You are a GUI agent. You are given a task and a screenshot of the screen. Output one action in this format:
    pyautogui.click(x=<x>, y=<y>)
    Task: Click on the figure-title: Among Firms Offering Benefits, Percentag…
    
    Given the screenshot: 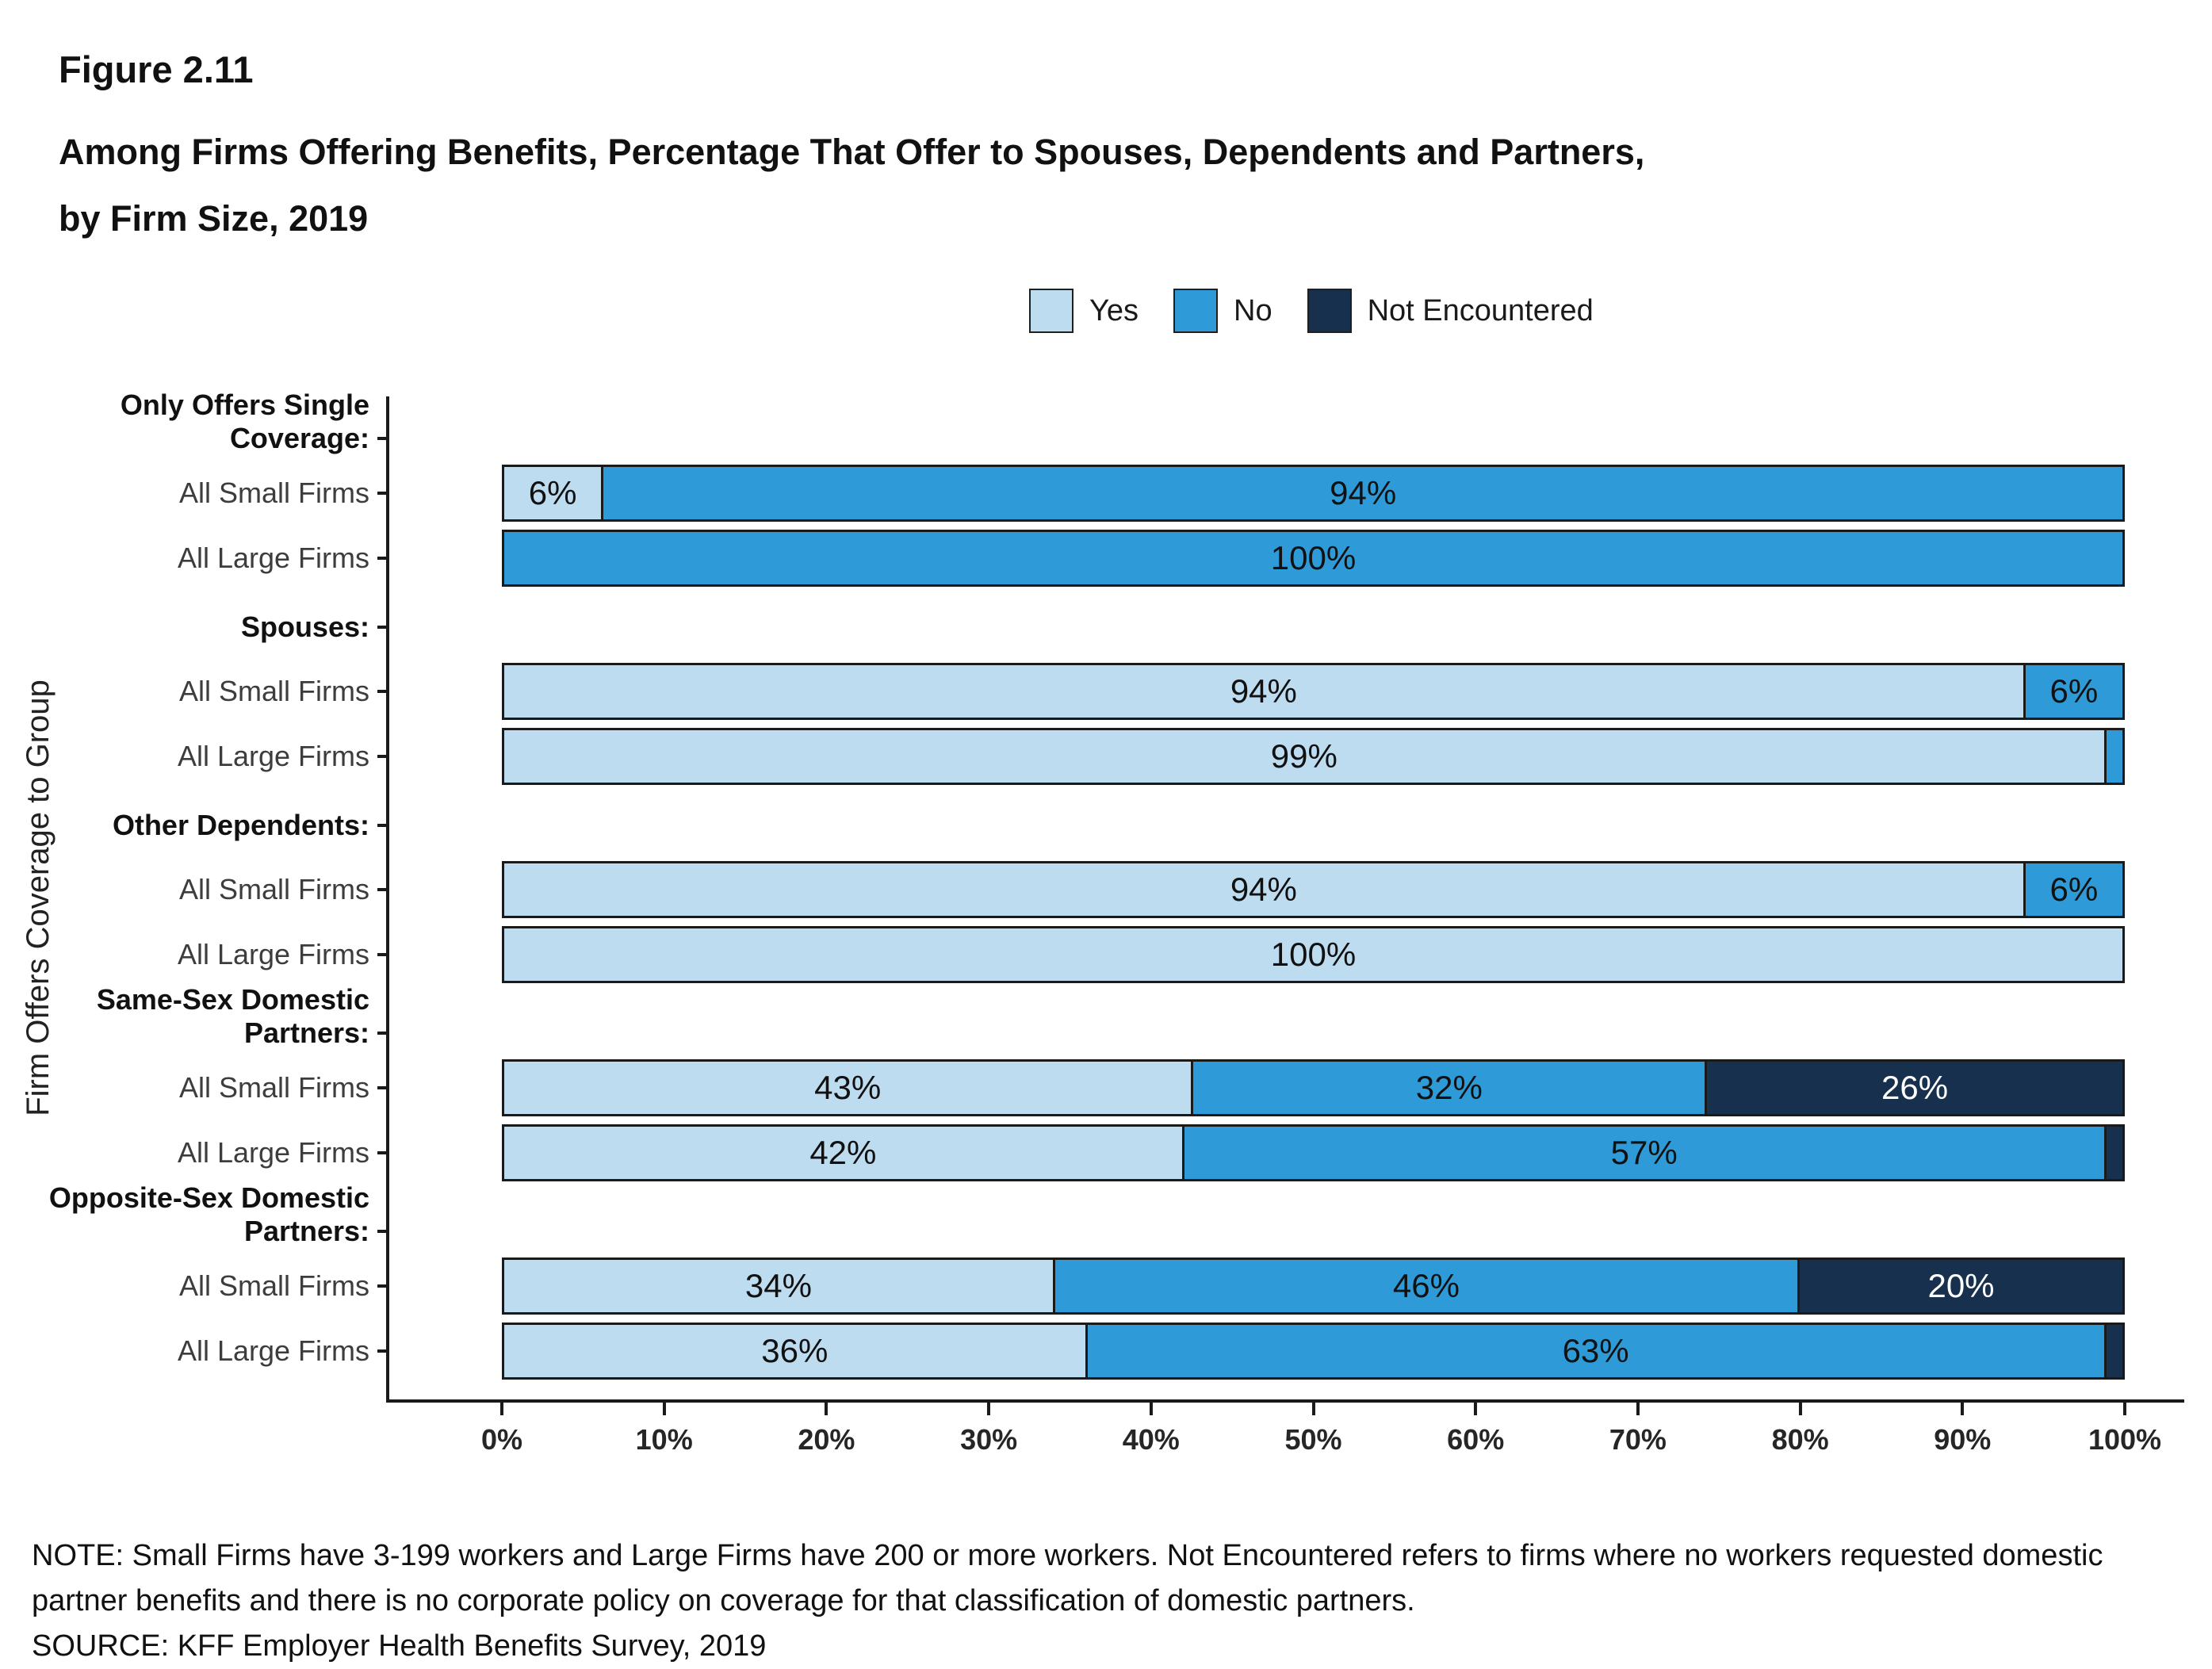 What is the action you would take?
    pyautogui.click(x=851, y=185)
    